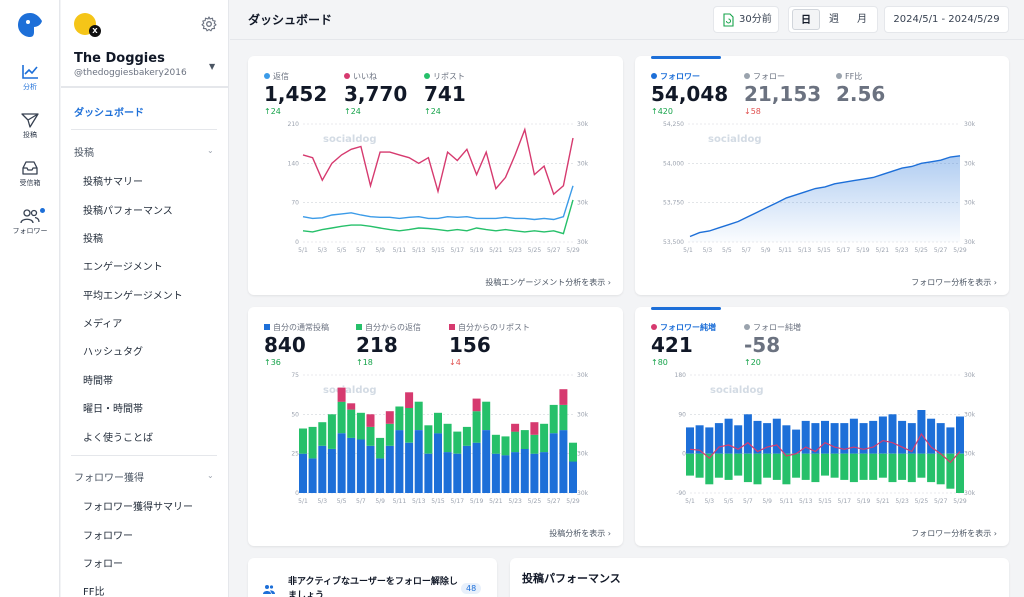 The width and height of the screenshot is (1024, 597). What do you see at coordinates (144, 87) in the screenshot?
I see `divider` at bounding box center [144, 87].